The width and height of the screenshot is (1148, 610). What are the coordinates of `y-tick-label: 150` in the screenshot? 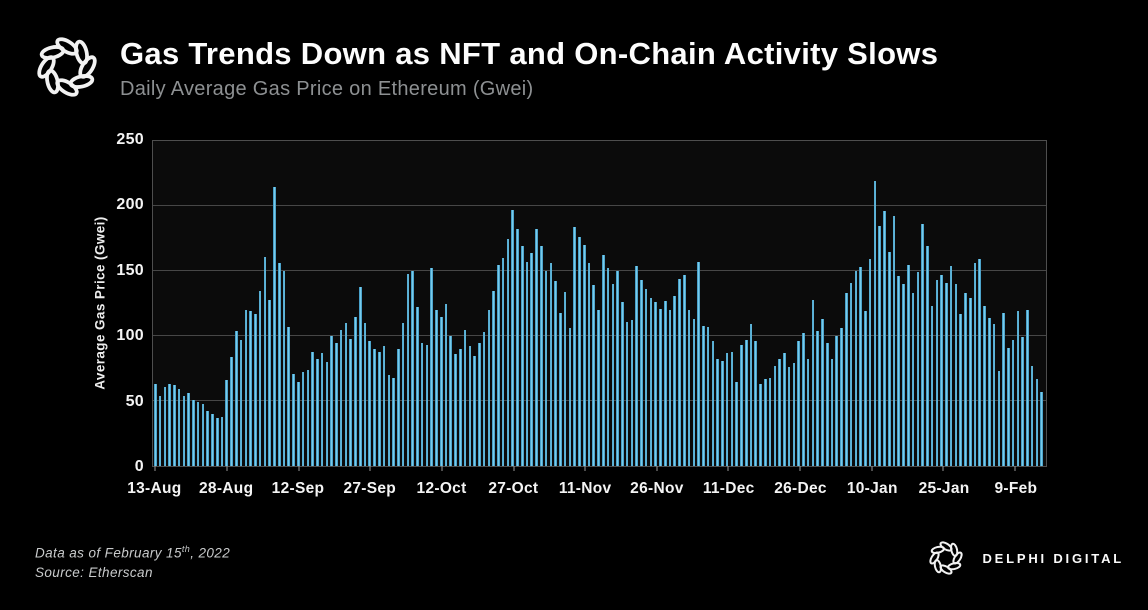 It's located at (130, 270).